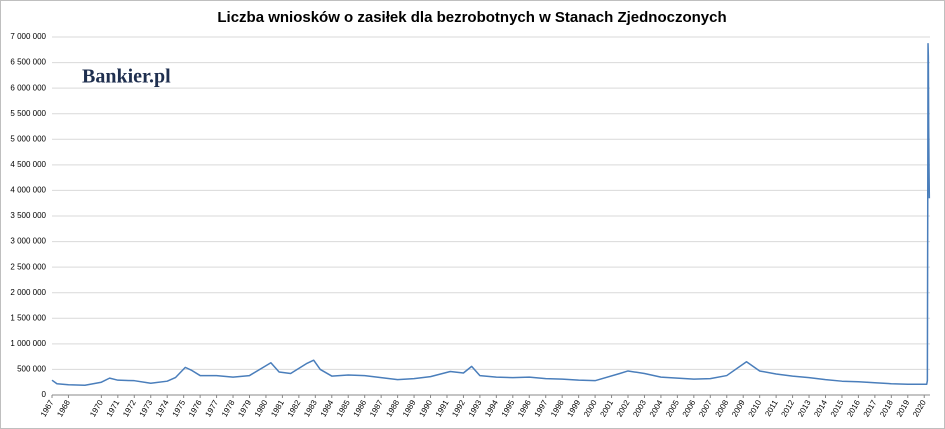 The height and width of the screenshot is (429, 945). I want to click on y-tick-label: 4 000 000, so click(28, 190).